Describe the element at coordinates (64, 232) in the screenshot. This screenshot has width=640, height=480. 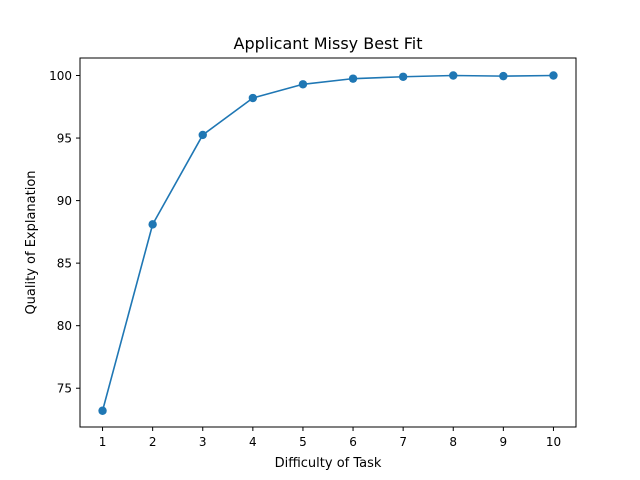
I see `y-axis-ticks: 75 80 85 90 95 100` at that location.